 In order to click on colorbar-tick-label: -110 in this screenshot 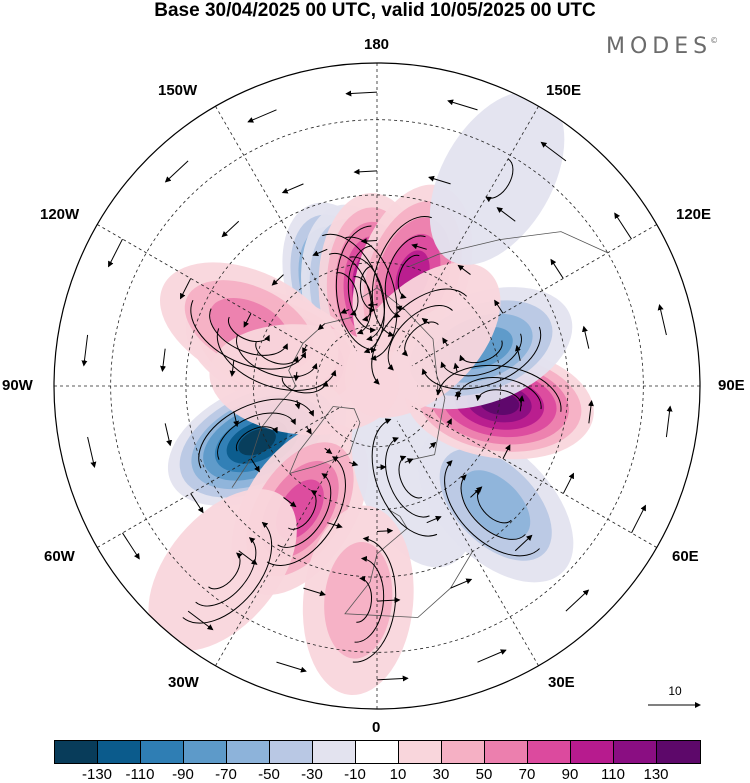, I will do `click(140, 774)`.